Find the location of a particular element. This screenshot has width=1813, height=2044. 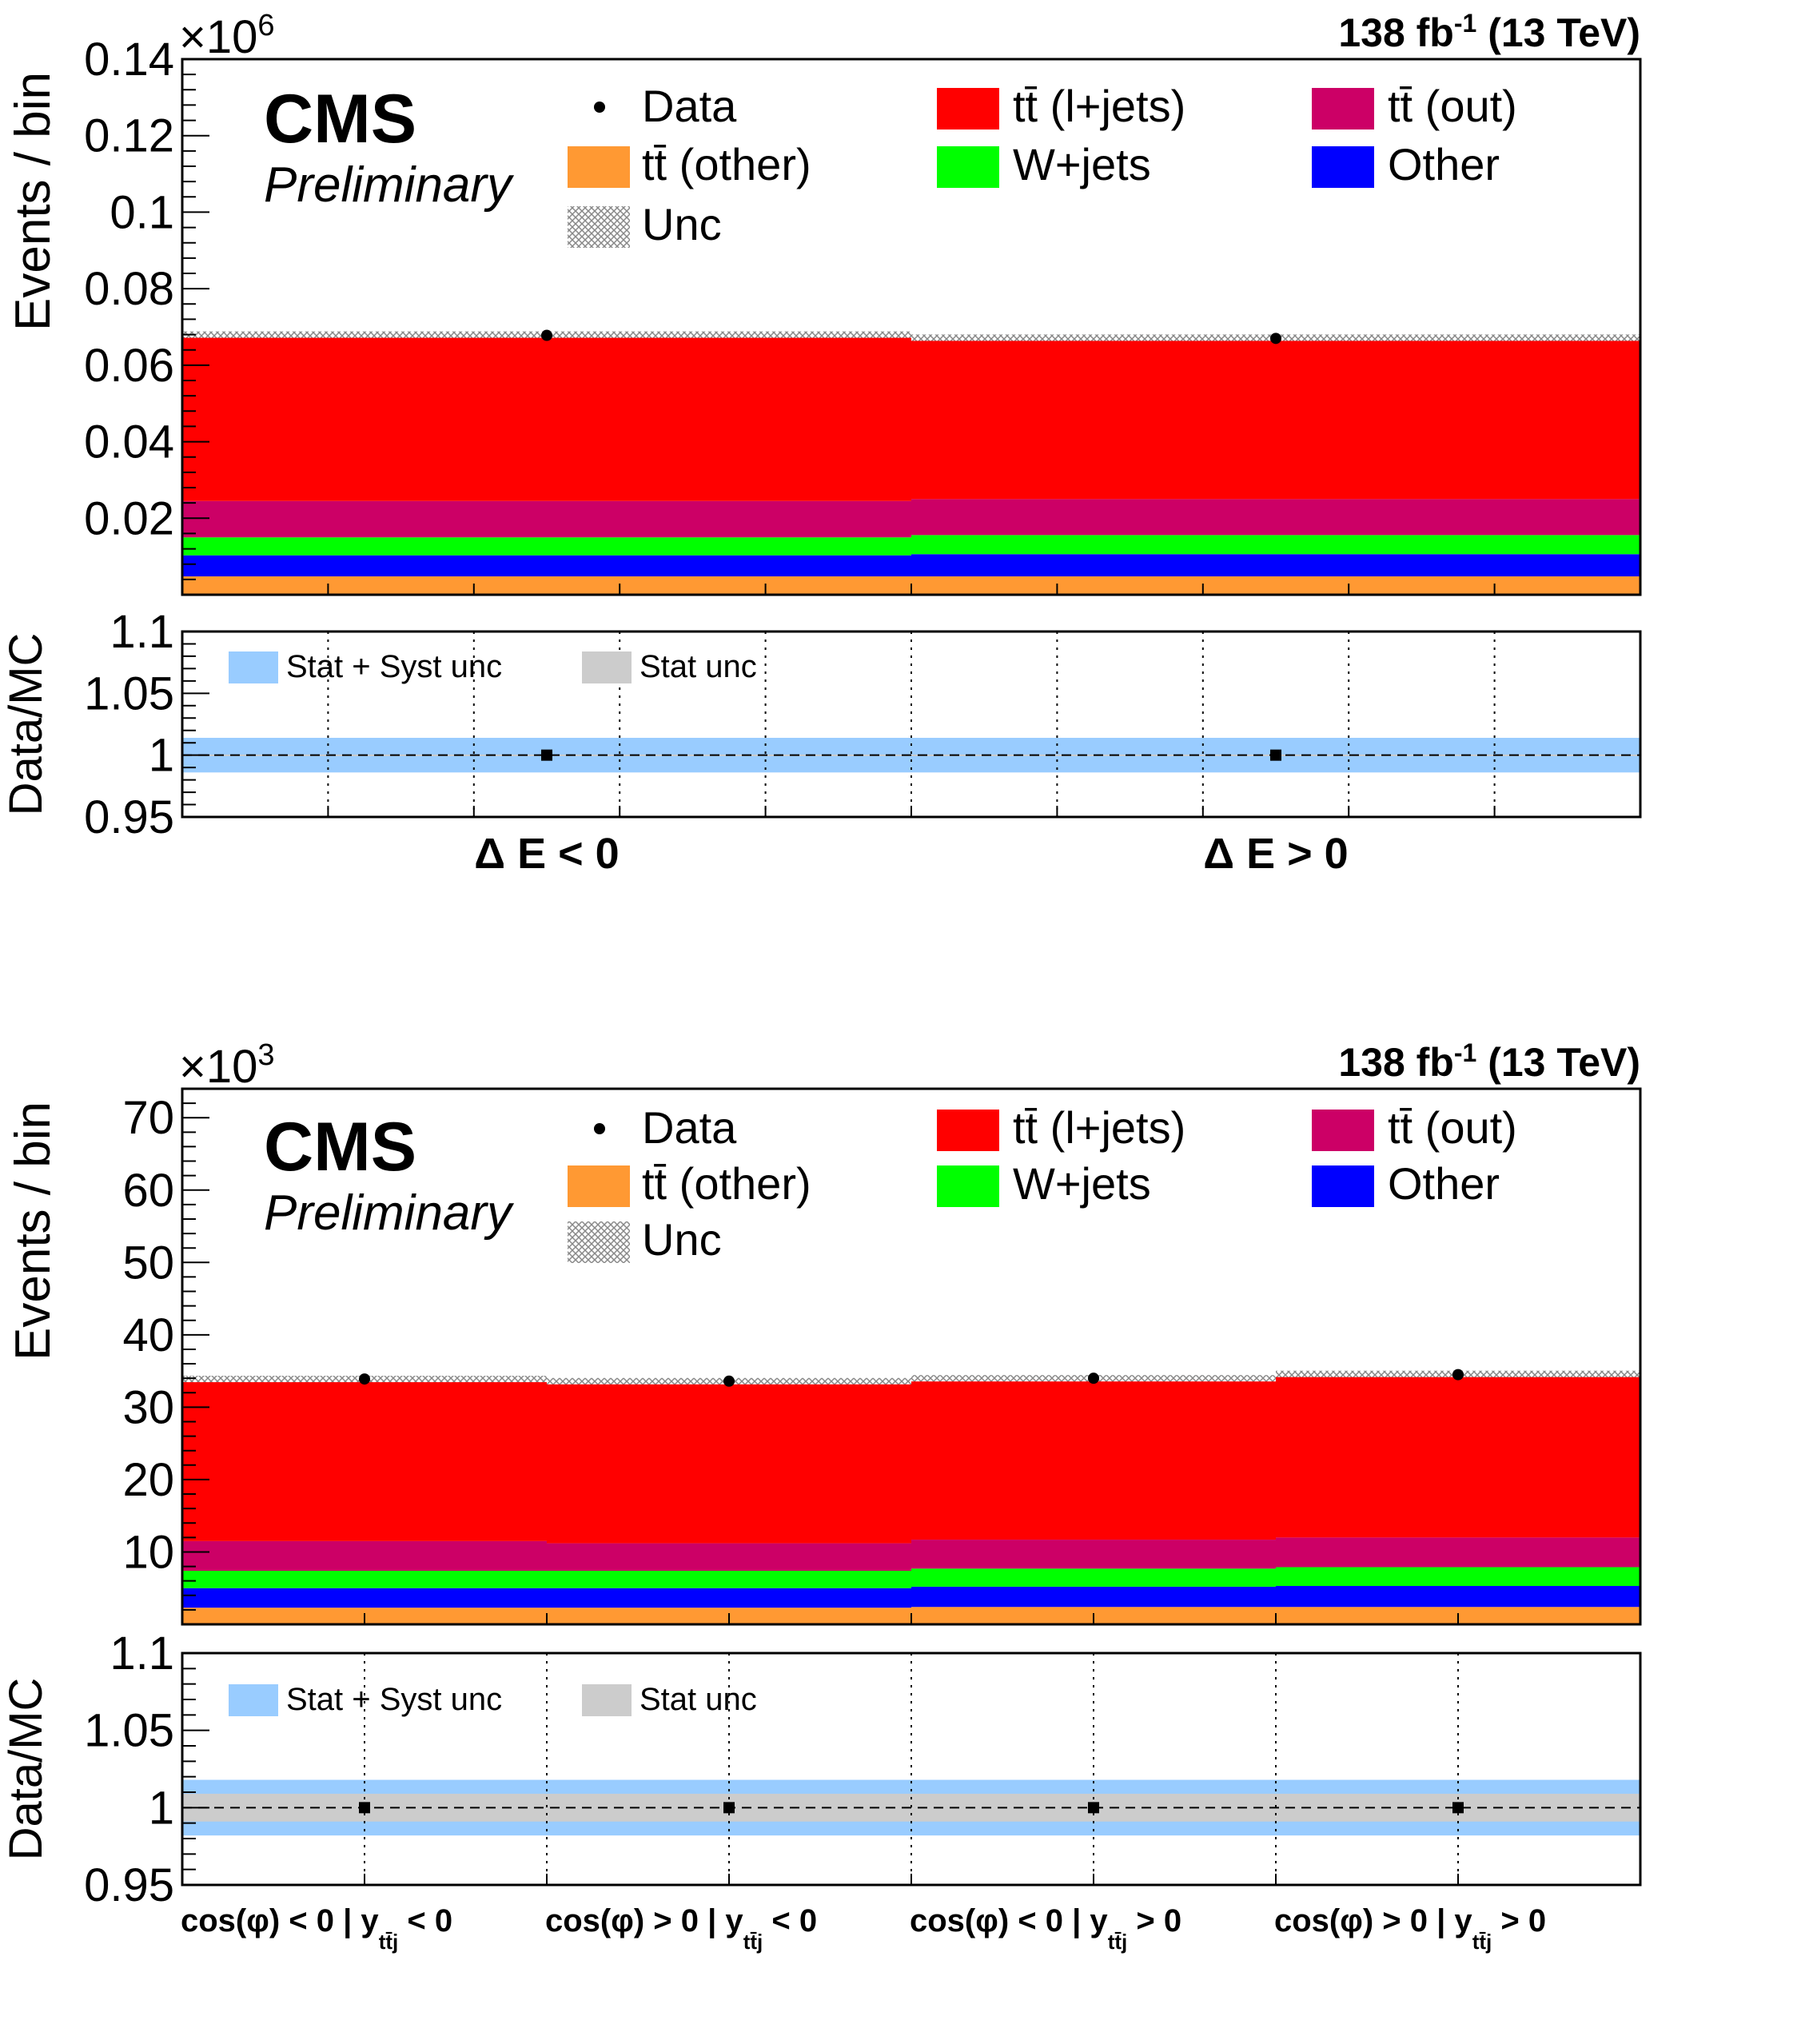

panel-2-ratio-frame is located at coordinates (911, 1769).